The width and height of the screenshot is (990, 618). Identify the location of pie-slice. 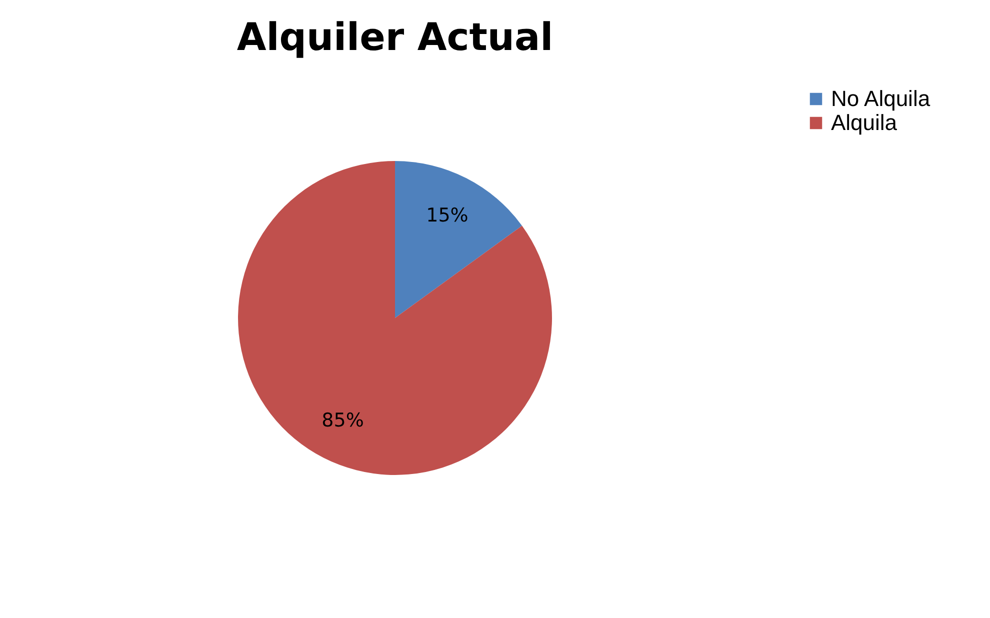
(458, 239).